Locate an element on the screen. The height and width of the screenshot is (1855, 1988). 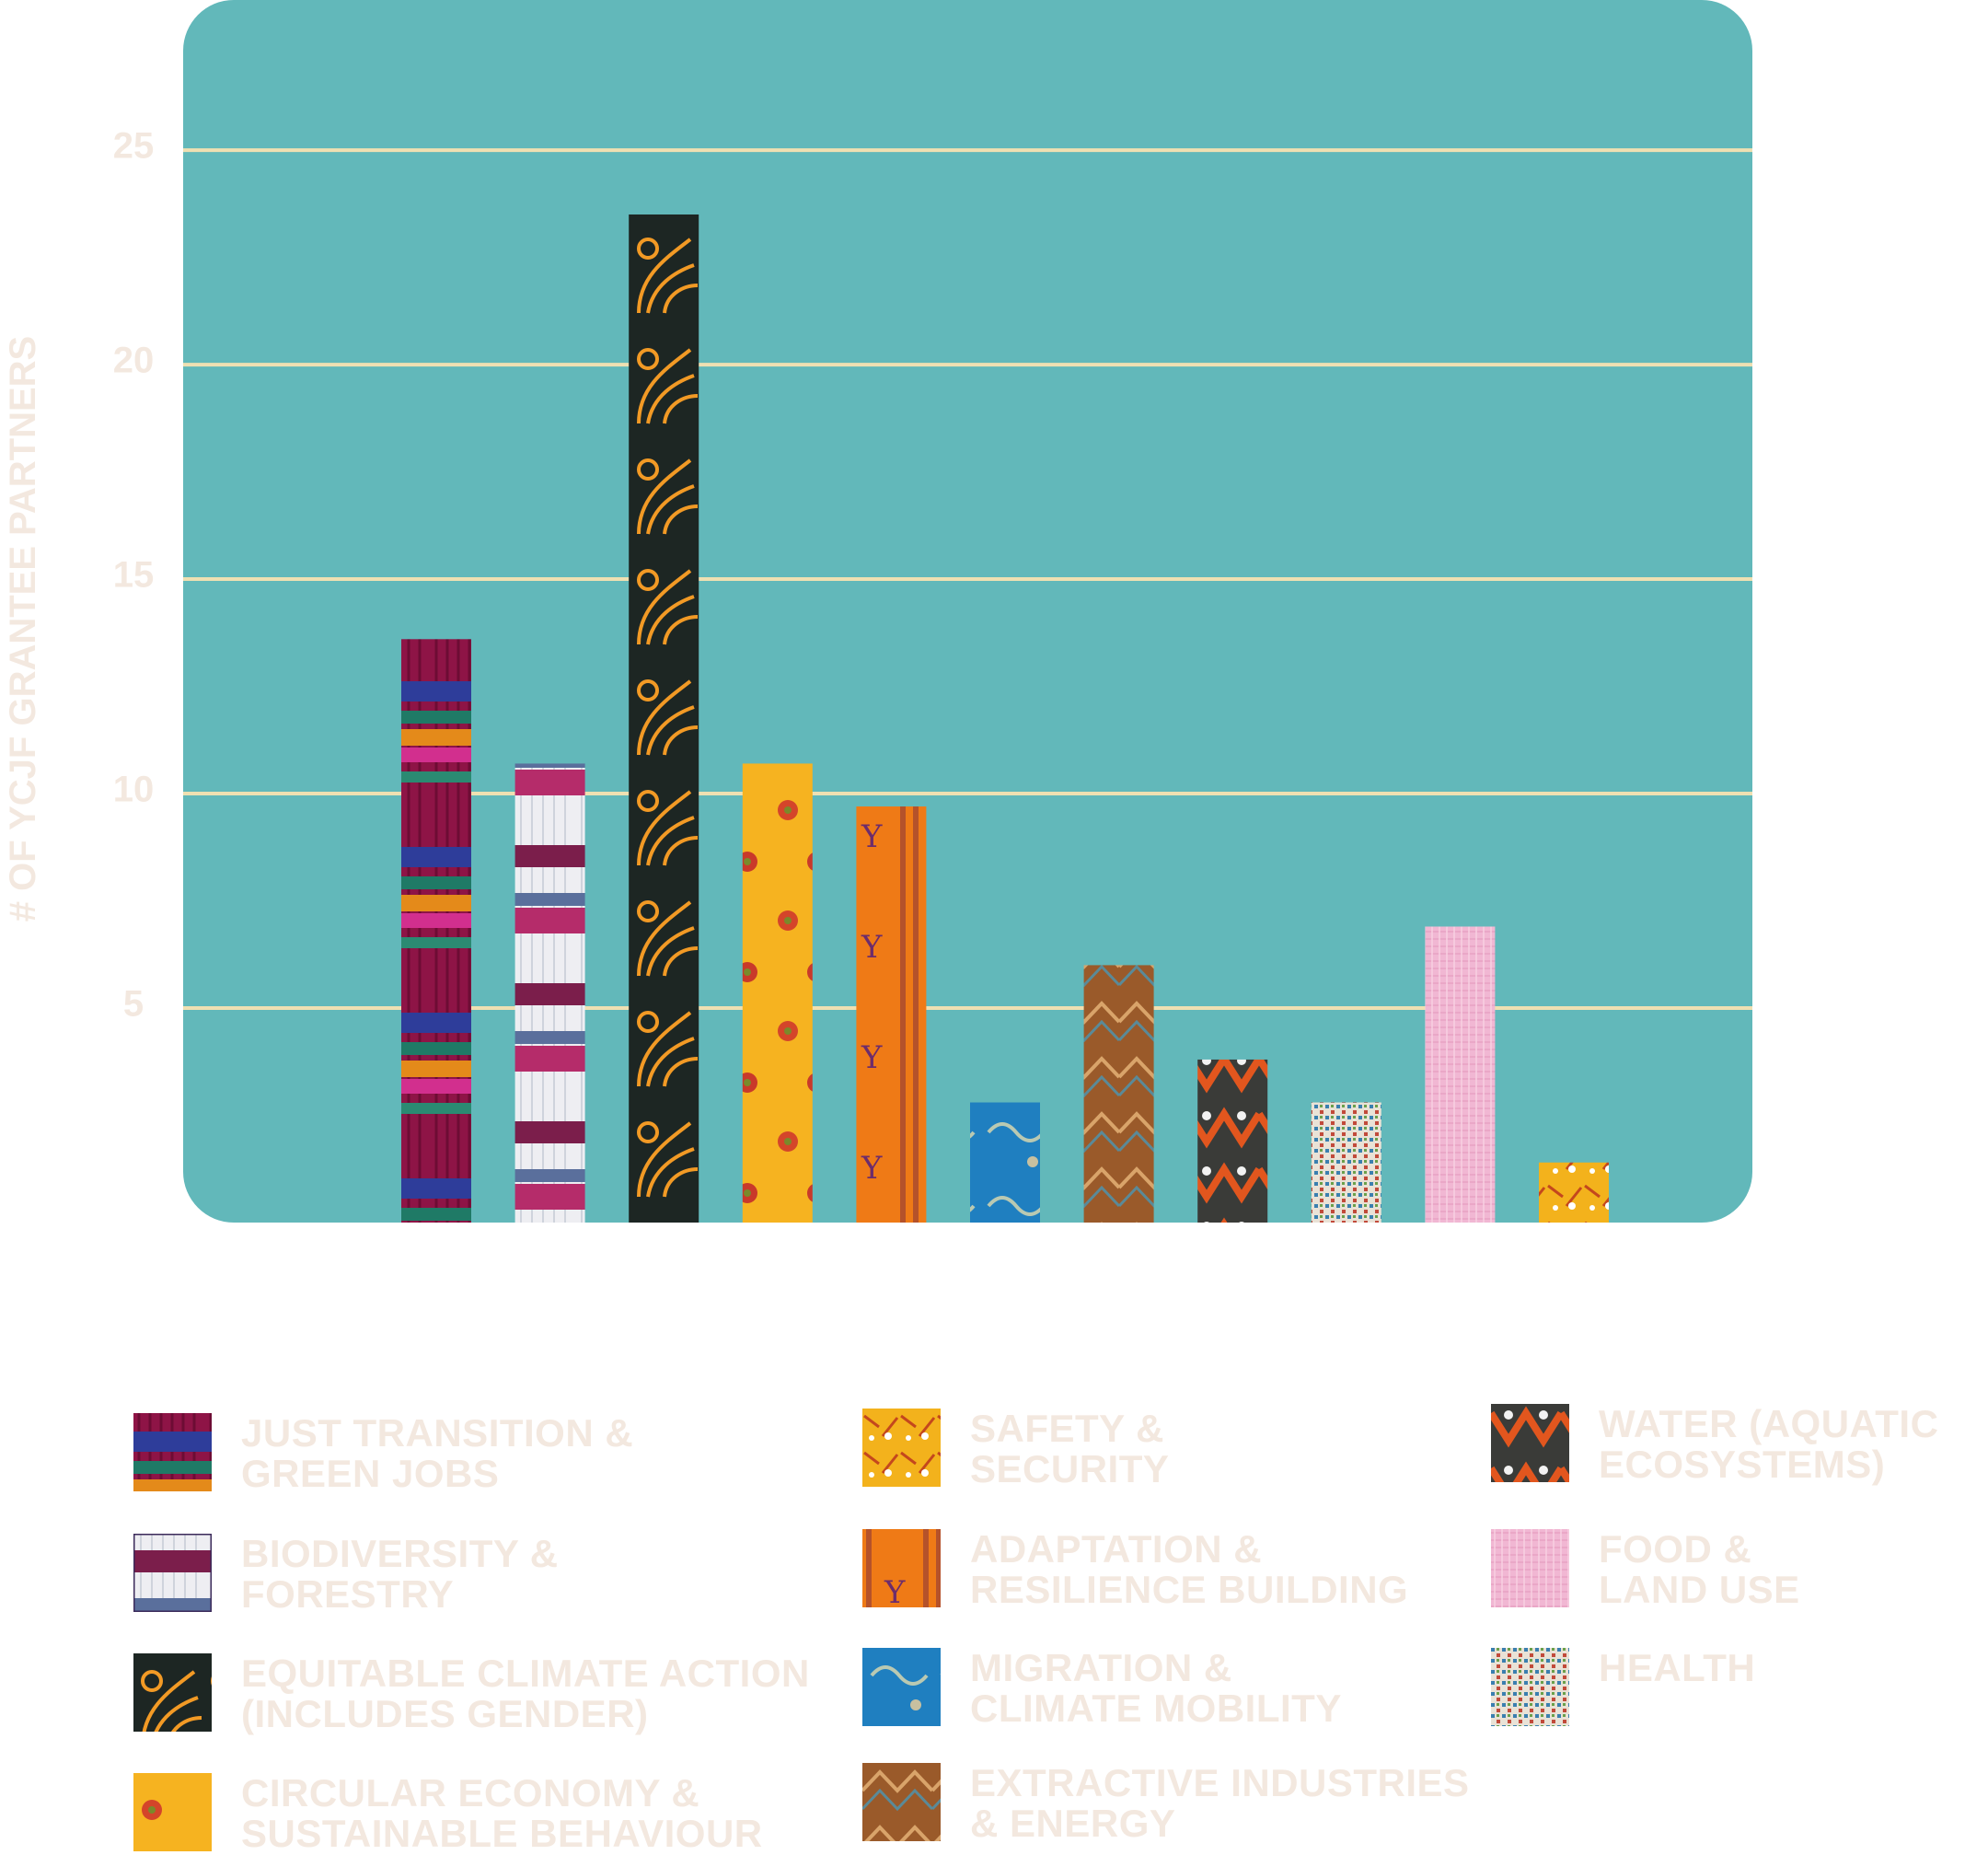
y-tick-label: 5 is located at coordinates (133, 1004).